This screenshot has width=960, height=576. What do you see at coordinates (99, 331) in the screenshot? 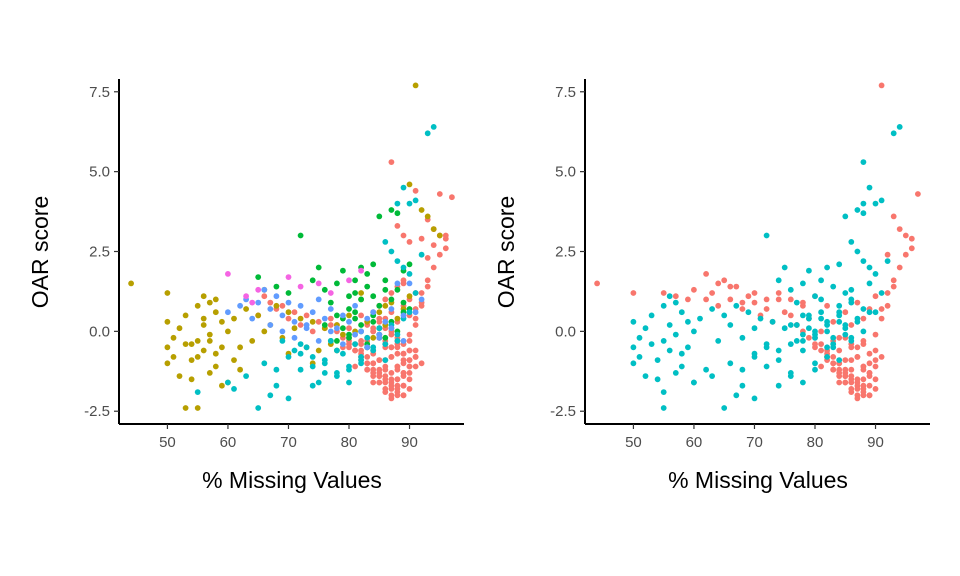
I see `left-y-tick-label-1: 0.0` at bounding box center [99, 331].